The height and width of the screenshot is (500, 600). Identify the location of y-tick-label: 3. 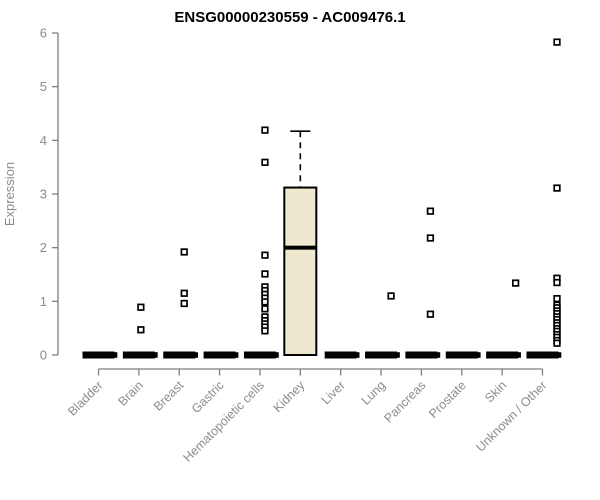
(43, 193).